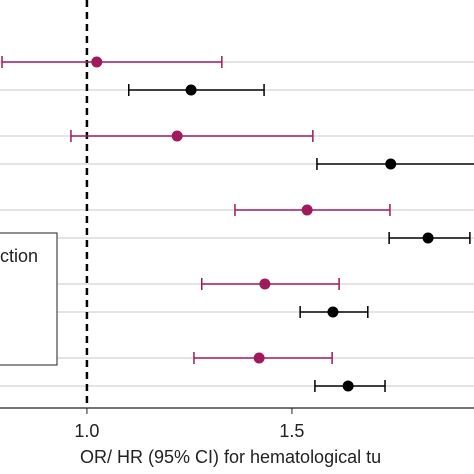  Describe the element at coordinates (230, 457) in the screenshot. I see `x-axis-label: OR/ HR (95% CI) for hematological tu` at that location.